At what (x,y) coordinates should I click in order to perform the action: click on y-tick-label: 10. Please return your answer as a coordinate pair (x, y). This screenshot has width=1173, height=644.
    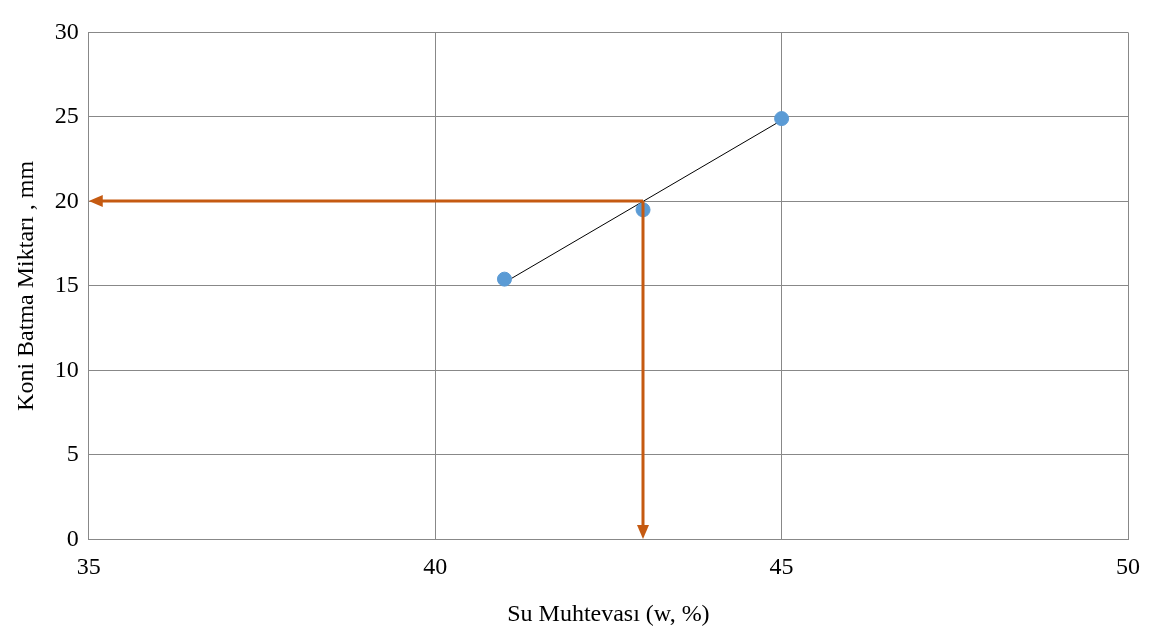
    Looking at the image, I should click on (66, 368).